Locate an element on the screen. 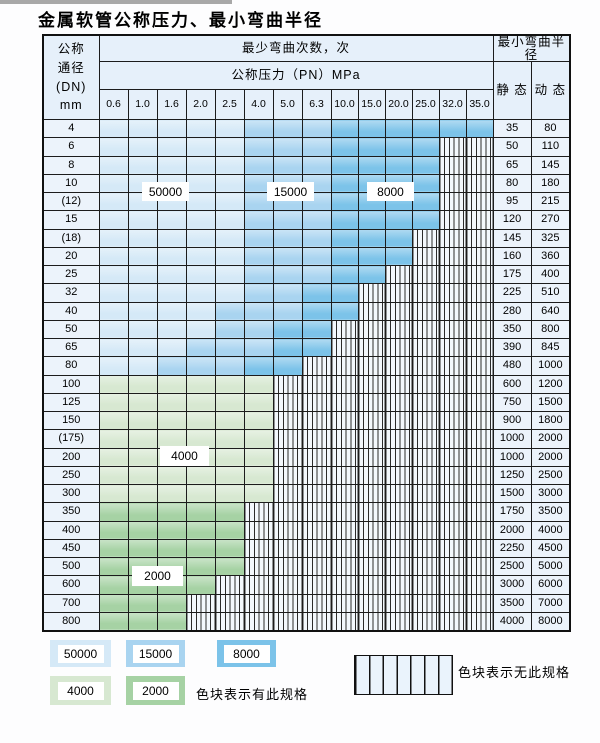  legend-chip-15000: 15000 is located at coordinates (155, 653).